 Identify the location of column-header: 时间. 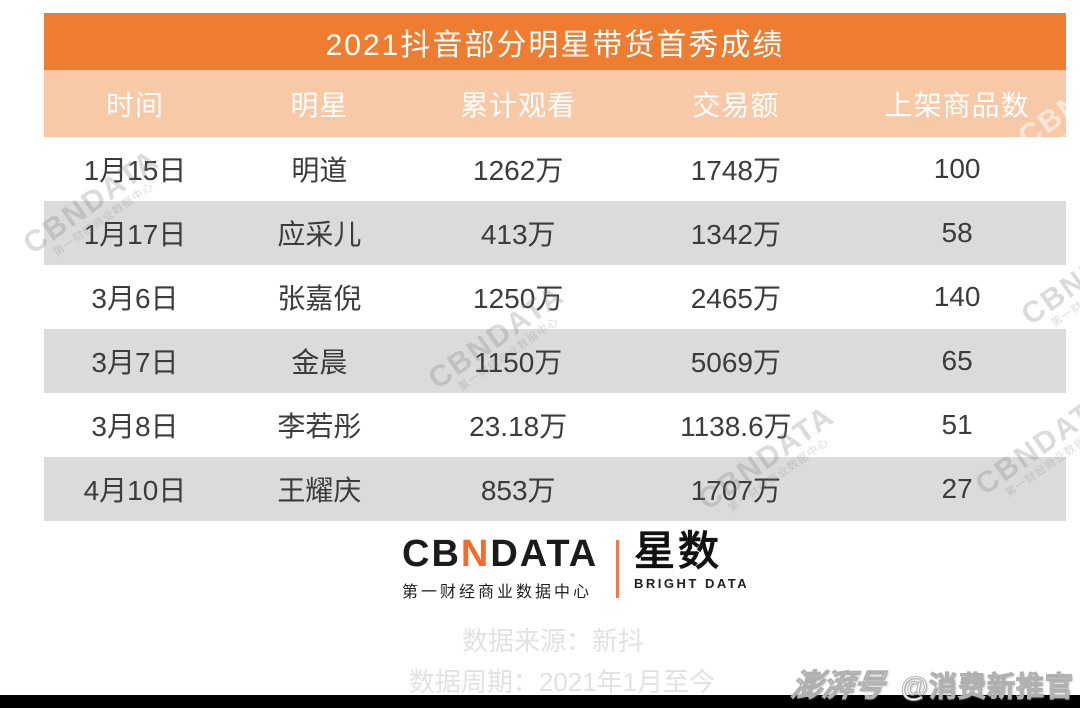
(134, 105).